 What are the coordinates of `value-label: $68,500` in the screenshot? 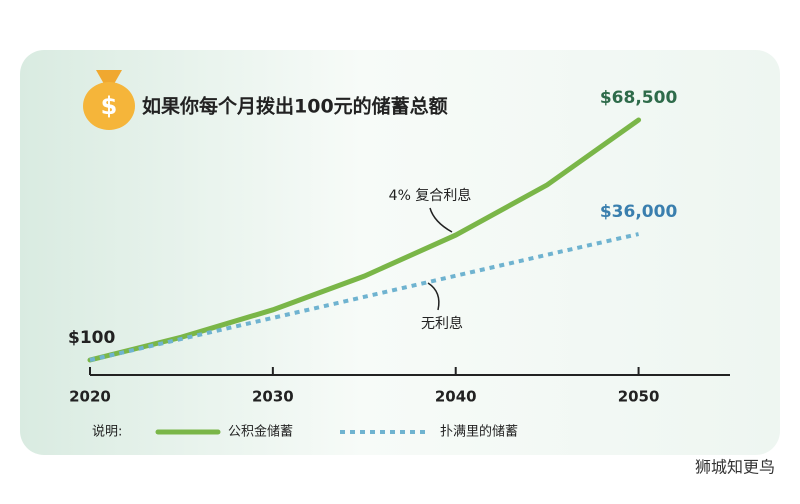 It's located at (639, 98).